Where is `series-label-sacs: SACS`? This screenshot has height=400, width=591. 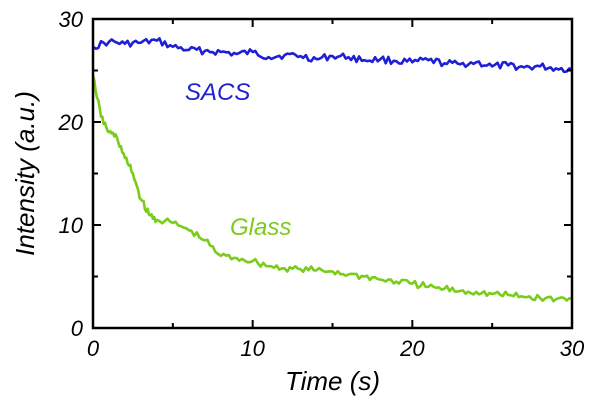
series-label-sacs: SACS is located at coordinates (217, 92).